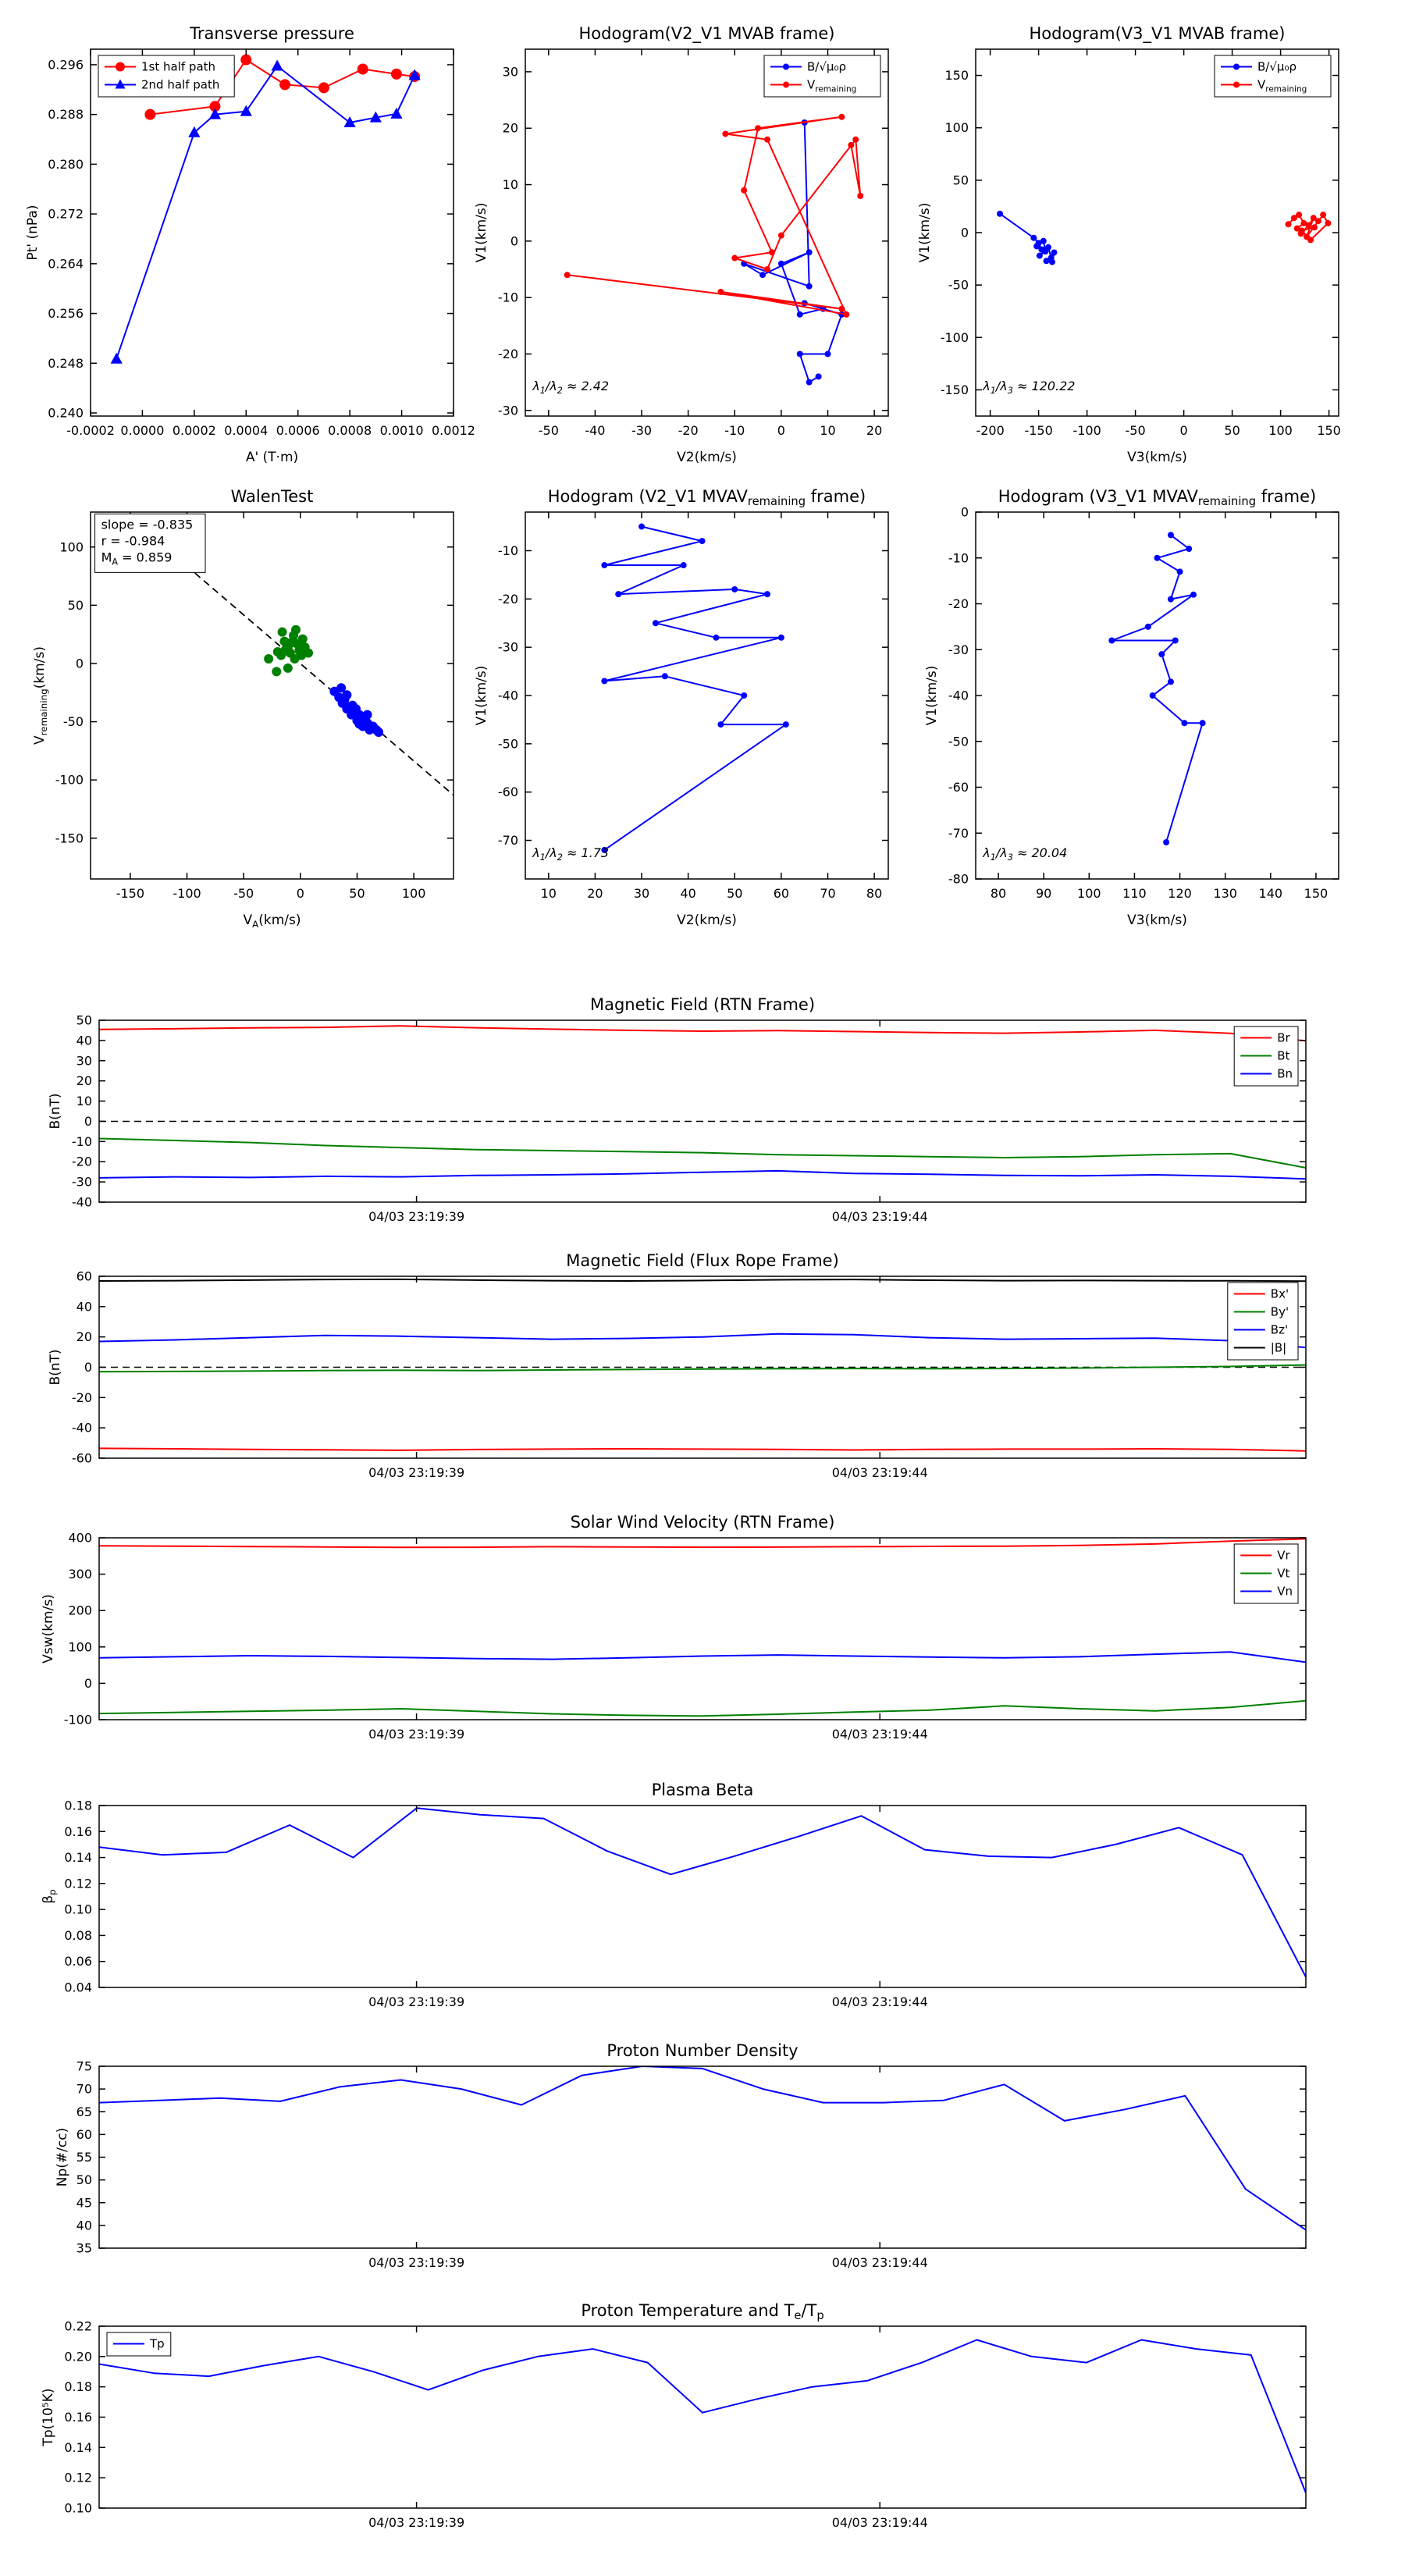  What do you see at coordinates (1280, 1312) in the screenshot?
I see `mag-flux-rope-legend-label: By'` at bounding box center [1280, 1312].